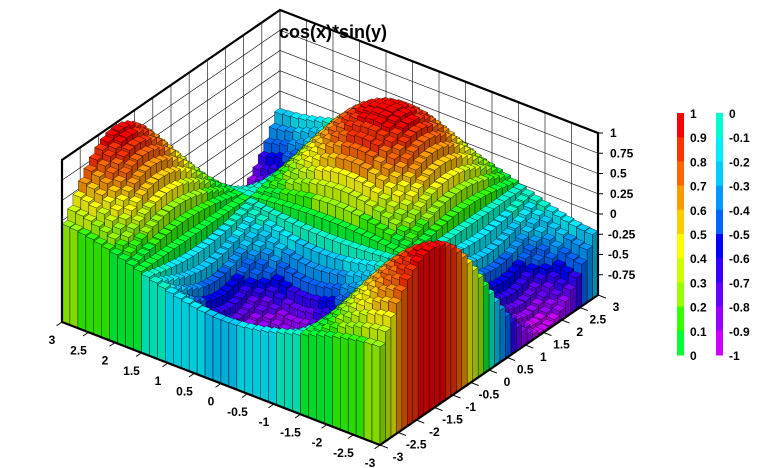  Describe the element at coordinates (105, 361) in the screenshot. I see `x-tick-label: 2` at that location.